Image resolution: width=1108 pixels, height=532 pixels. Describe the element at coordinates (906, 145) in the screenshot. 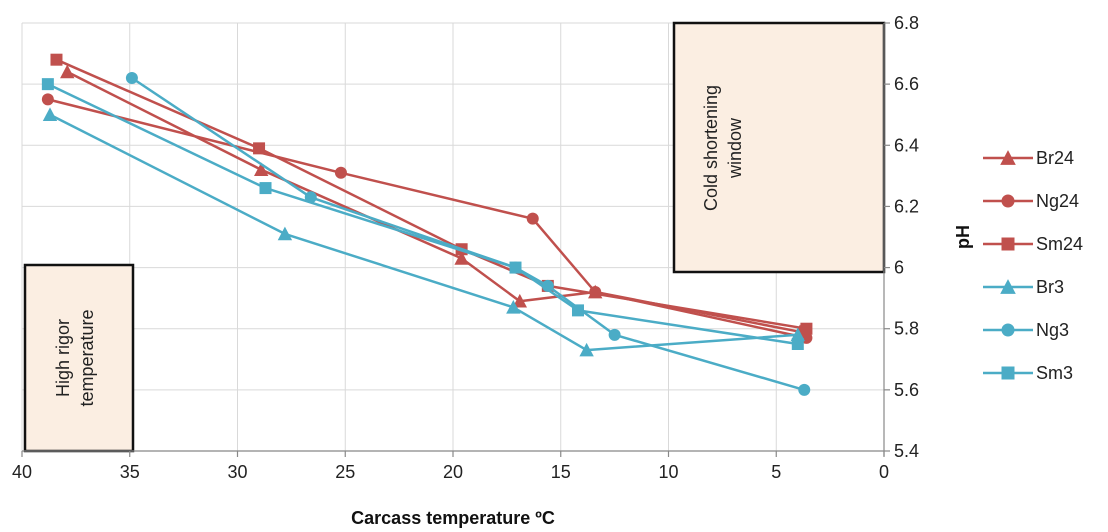

I see `y-tick-label: 6.4` at that location.